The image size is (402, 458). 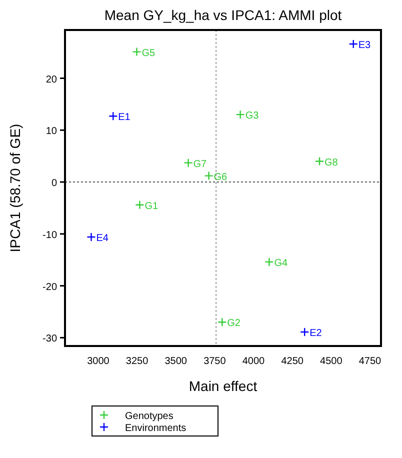 What do you see at coordinates (254, 361) in the screenshot?
I see `x-tick-label: 4000` at bounding box center [254, 361].